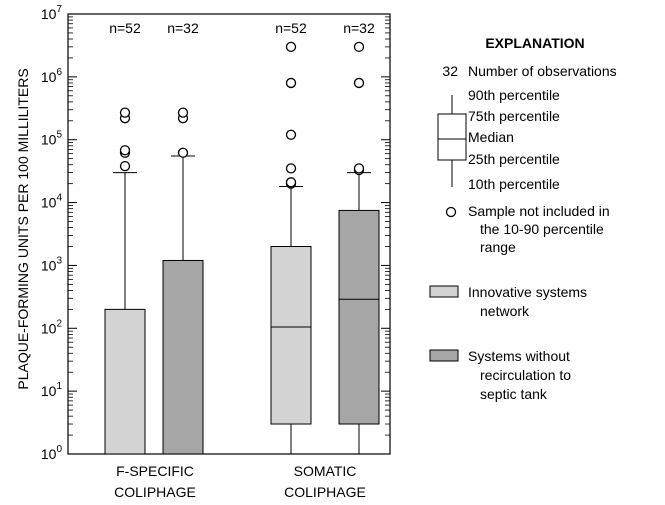 The image size is (665, 505). What do you see at coordinates (514, 394) in the screenshot?
I see `legend-series-name: septic tank` at bounding box center [514, 394].